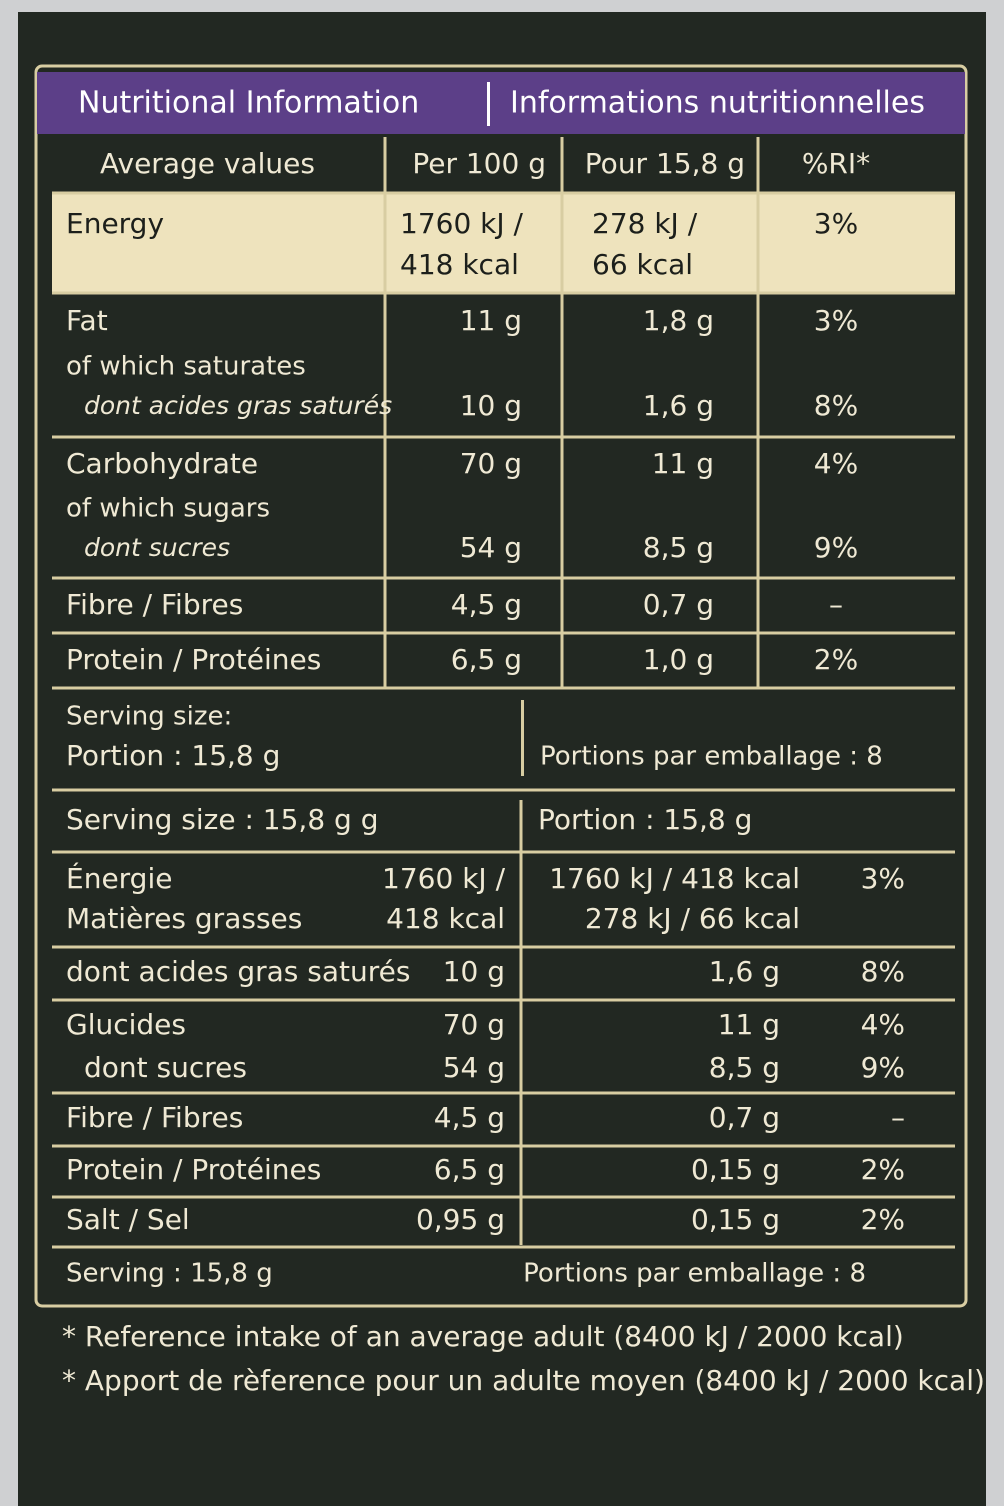 The width and height of the screenshot is (1004, 1506). What do you see at coordinates (149, 717) in the screenshot?
I see `serving-size: Serving size:` at bounding box center [149, 717].